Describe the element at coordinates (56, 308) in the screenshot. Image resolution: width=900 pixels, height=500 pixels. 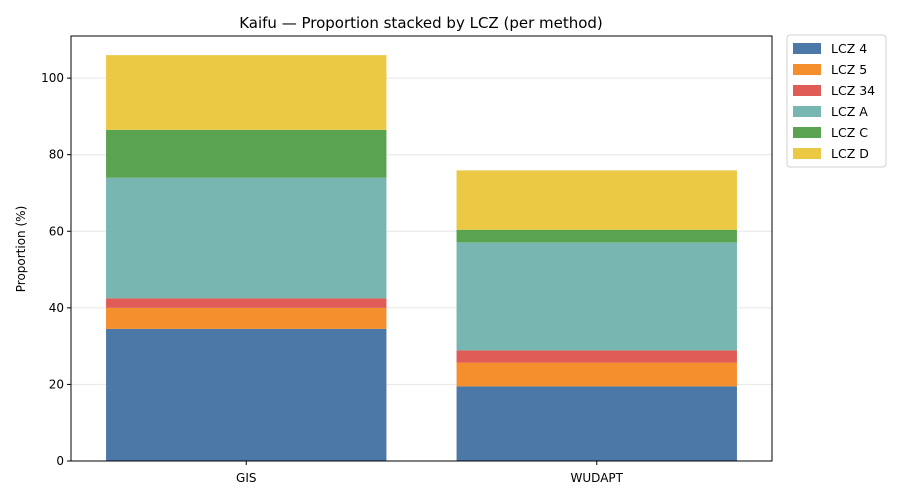
I see `y-tick-label: 40` at that location.